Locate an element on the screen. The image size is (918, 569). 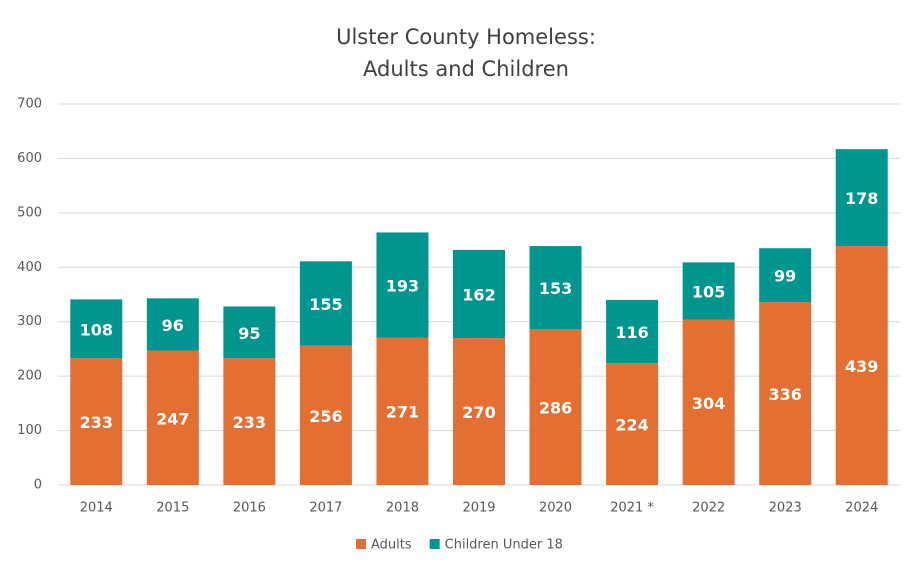
data-label: 116 is located at coordinates (631, 332).